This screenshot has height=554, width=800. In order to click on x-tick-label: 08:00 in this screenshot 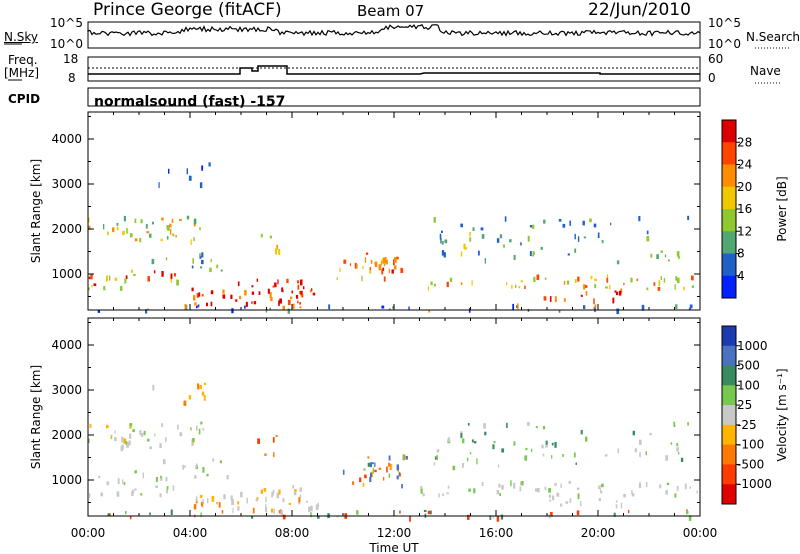, I will do `click(292, 533)`.